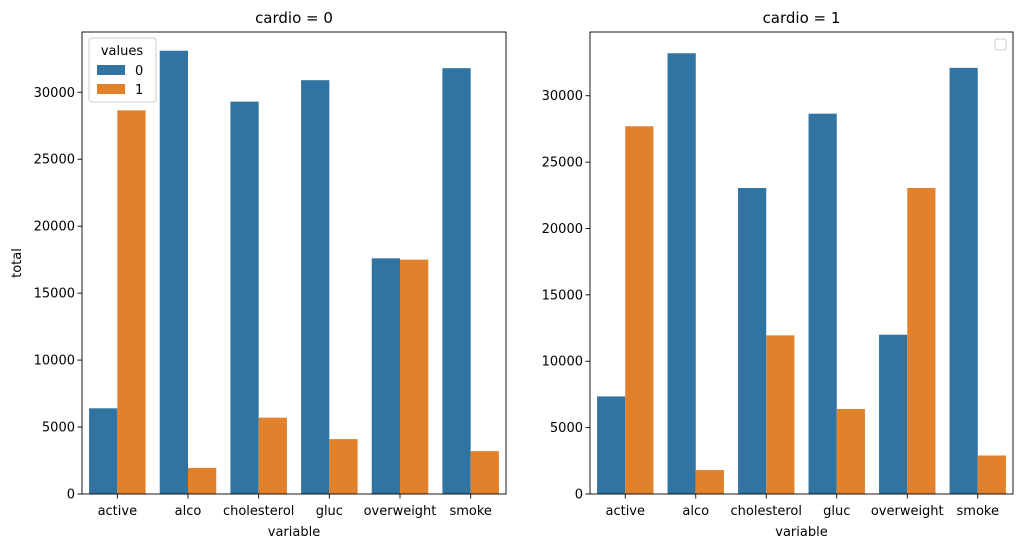 This screenshot has height=552, width=1023. I want to click on y-axis-label: total, so click(17, 263).